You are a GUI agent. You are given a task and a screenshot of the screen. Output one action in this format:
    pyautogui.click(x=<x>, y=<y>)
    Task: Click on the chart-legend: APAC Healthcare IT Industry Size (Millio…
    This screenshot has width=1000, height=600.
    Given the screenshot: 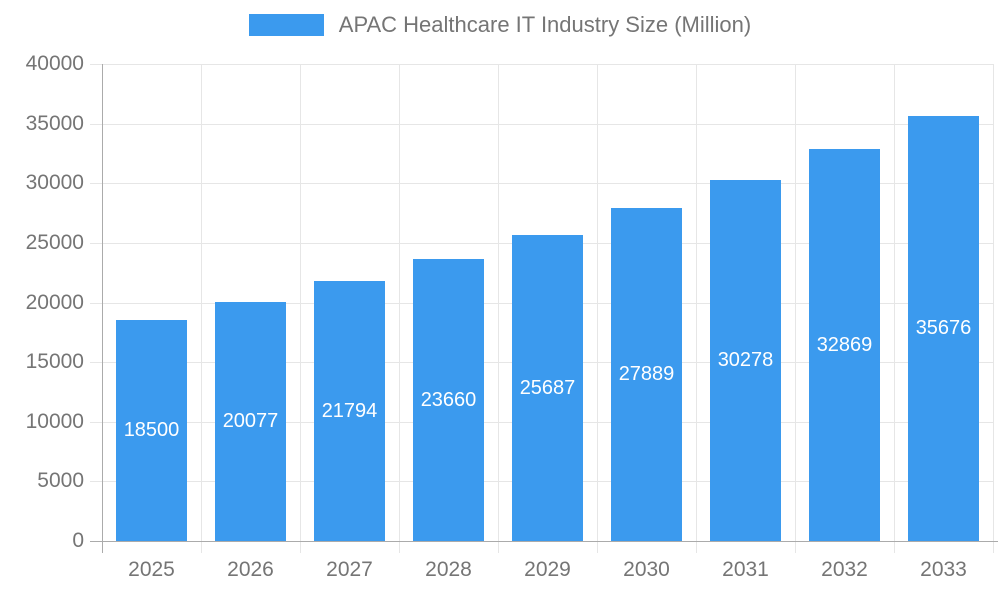 What is the action you would take?
    pyautogui.click(x=500, y=25)
    